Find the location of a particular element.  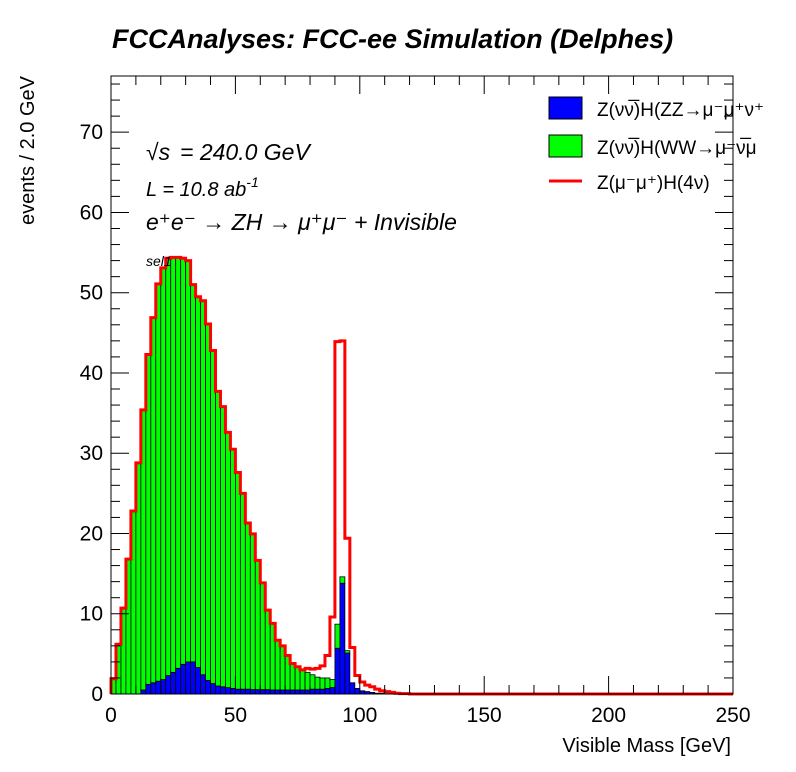

x-tick-label-150: 150 is located at coordinates (484, 715).